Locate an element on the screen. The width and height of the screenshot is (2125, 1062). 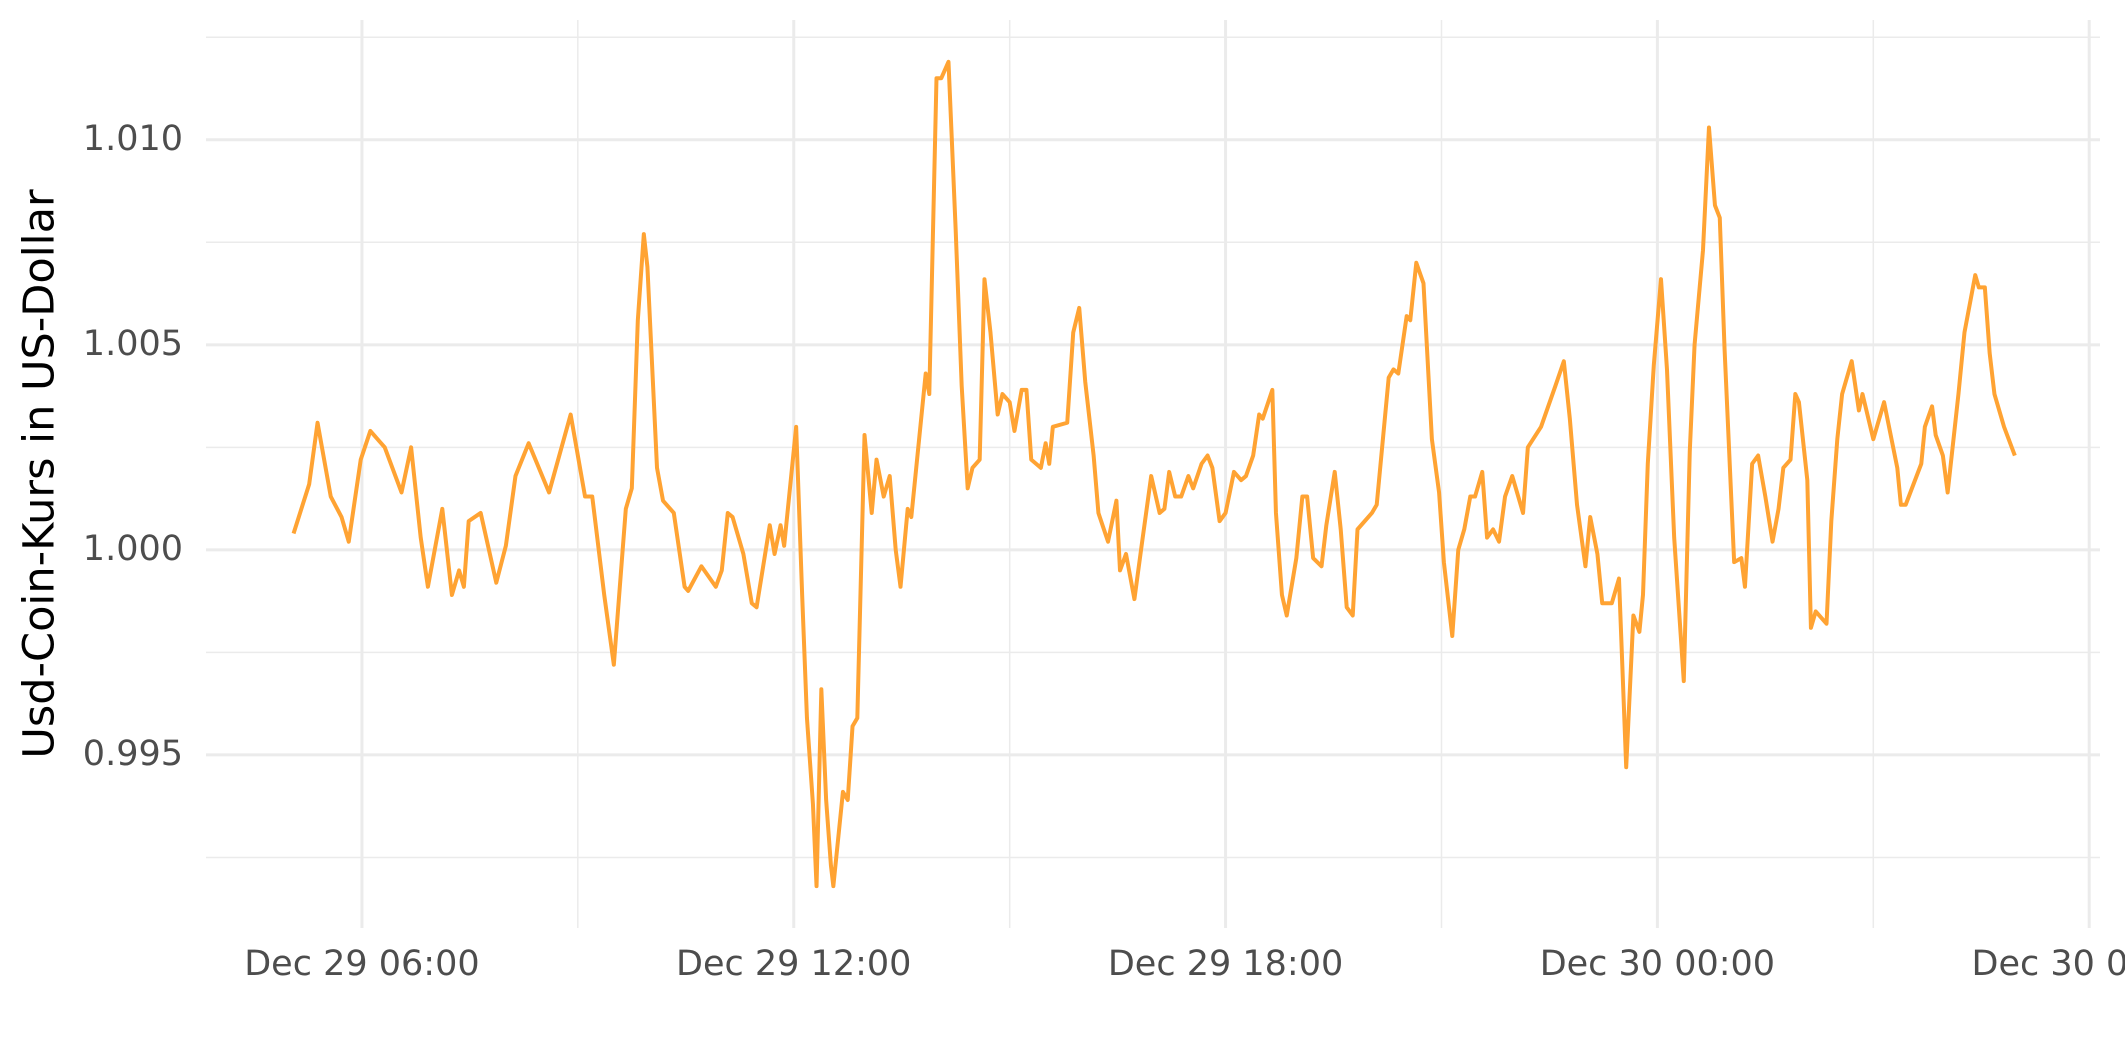
y-tick-label: 1.000 is located at coordinates (133, 549).